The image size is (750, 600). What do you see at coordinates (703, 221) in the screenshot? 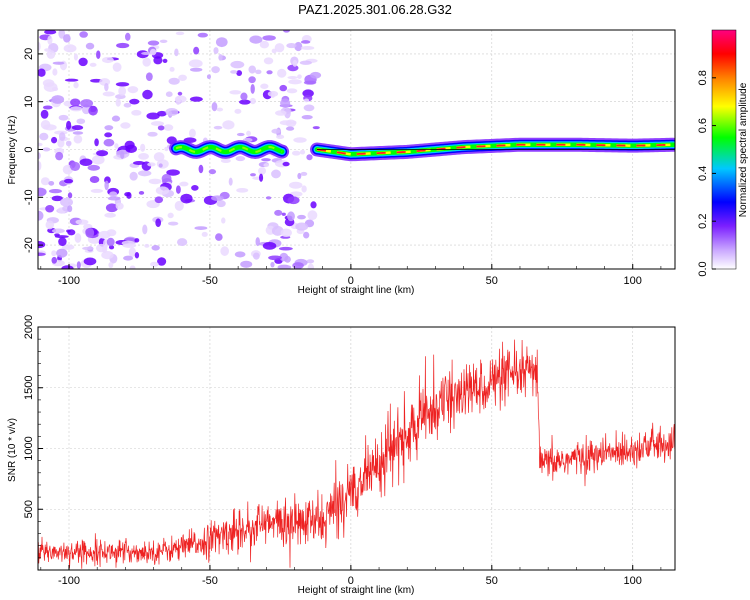
I see `colorbar-tick-label: 0.2` at bounding box center [703, 221].